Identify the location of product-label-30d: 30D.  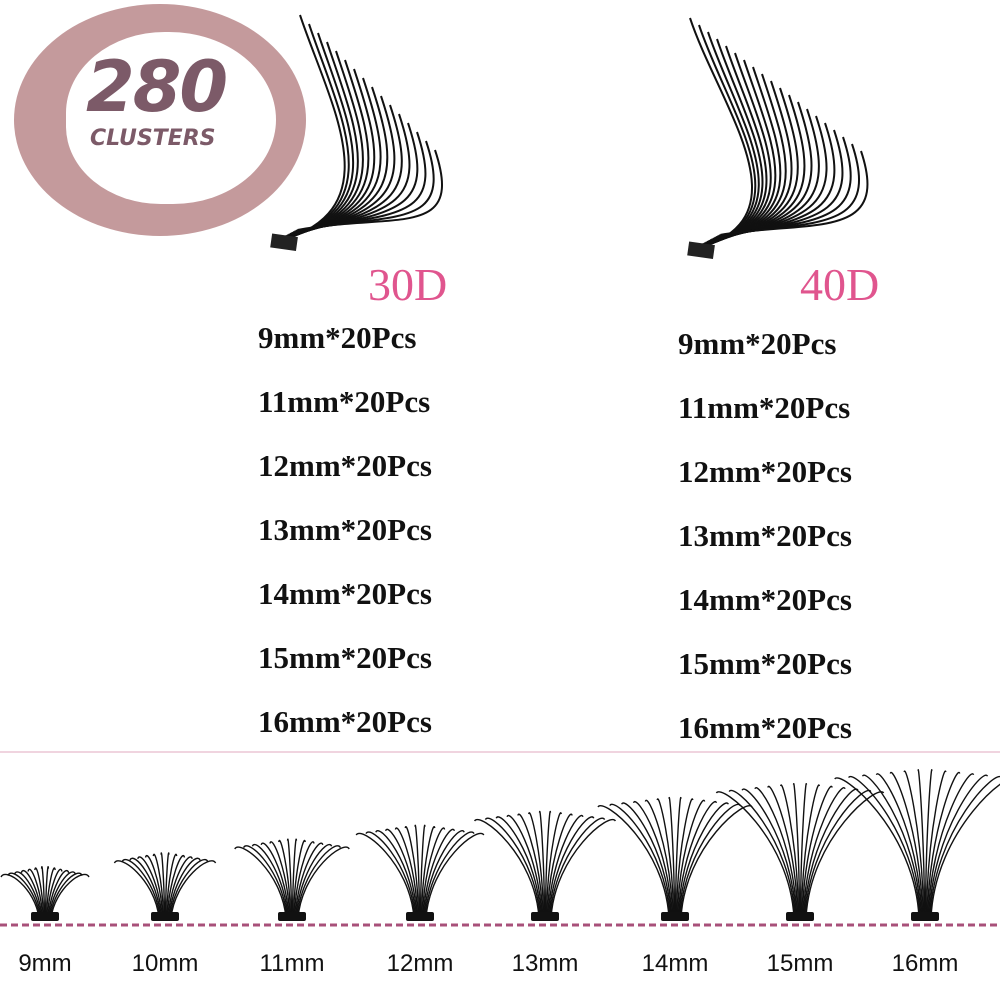
(408, 284).